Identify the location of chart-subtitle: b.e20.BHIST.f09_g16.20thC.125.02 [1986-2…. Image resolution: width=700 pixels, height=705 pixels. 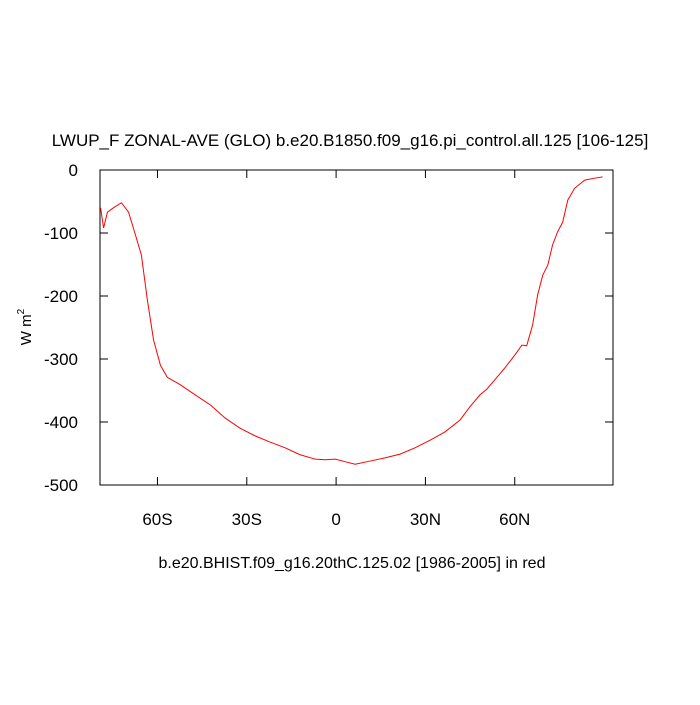
(352, 563).